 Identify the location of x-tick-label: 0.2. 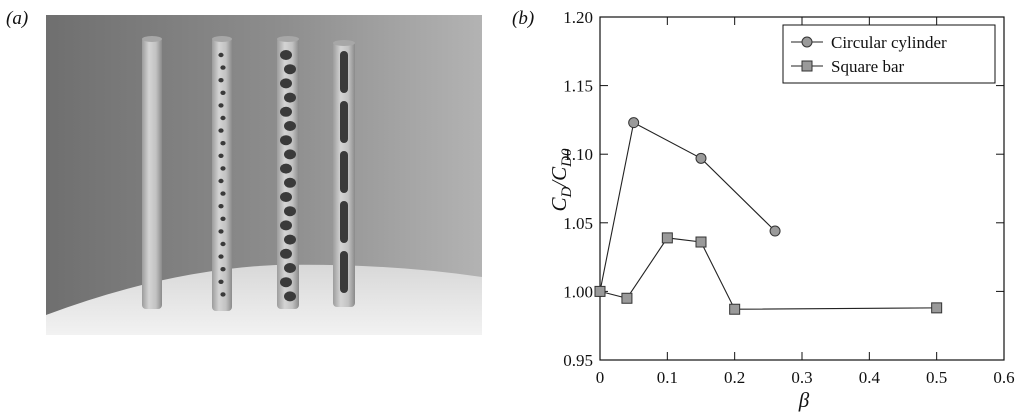
(734, 377).